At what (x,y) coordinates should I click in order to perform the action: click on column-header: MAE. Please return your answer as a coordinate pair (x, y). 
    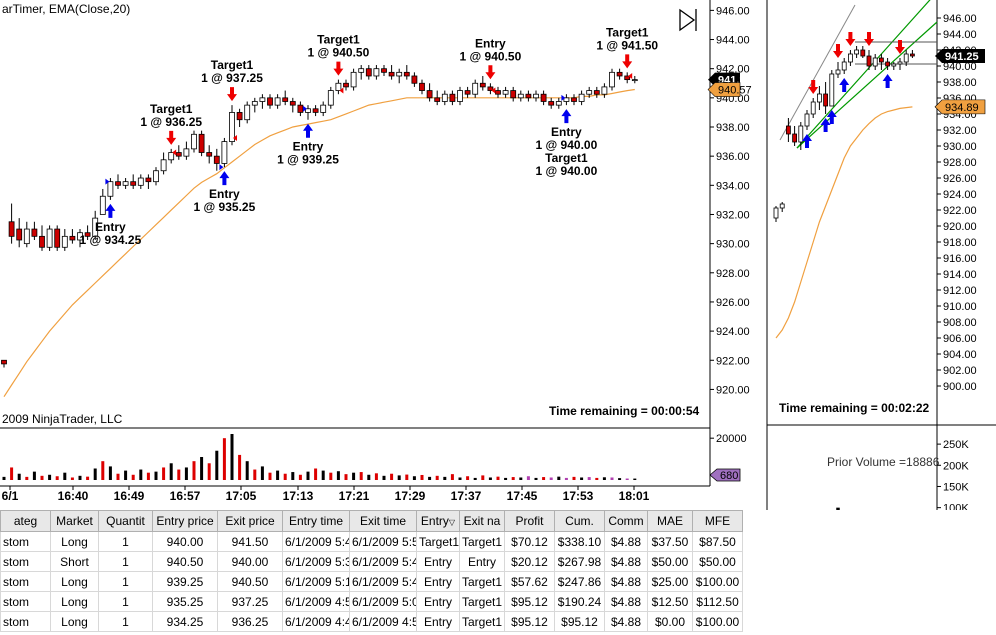
    Looking at the image, I should click on (670, 521).